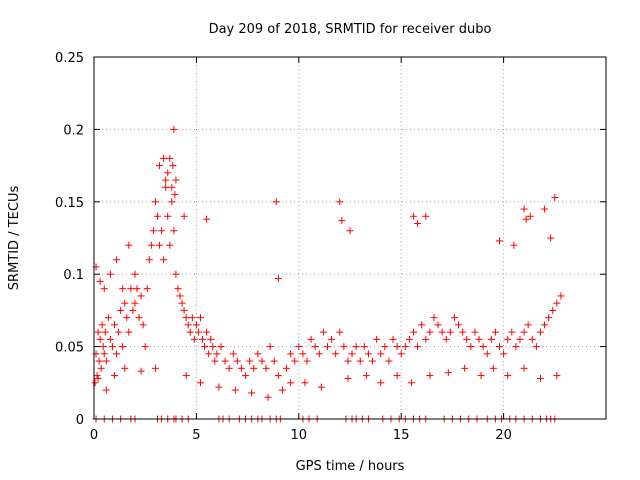 This screenshot has width=640, height=480. What do you see at coordinates (299, 435) in the screenshot?
I see `x-tick-label: 10` at bounding box center [299, 435].